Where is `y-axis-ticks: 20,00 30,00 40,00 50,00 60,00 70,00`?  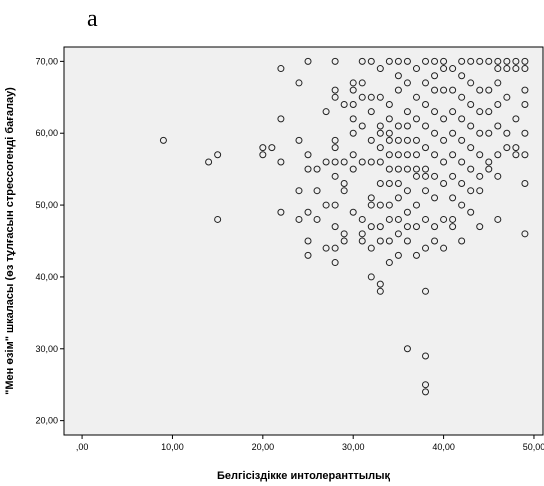
y-axis-ticks: 20,00 30,00 40,00 50,00 60,00 70,00 is located at coordinates (49, 241).